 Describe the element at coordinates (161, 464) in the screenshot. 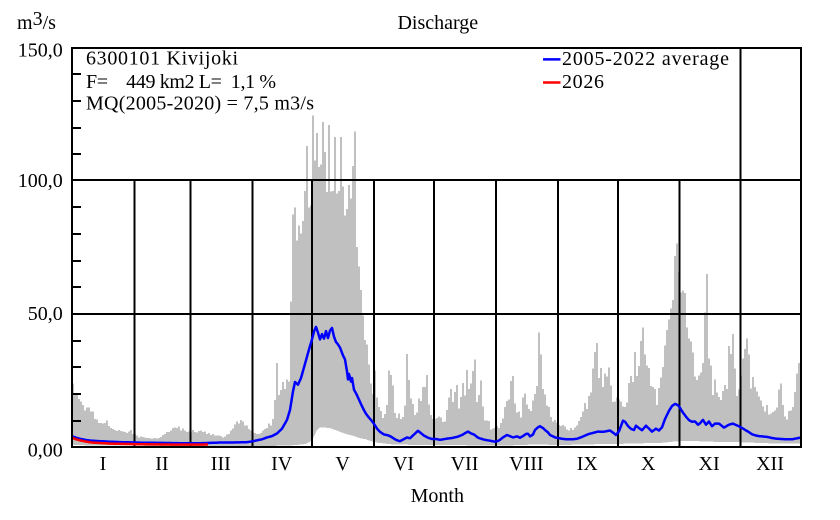

I see `svg-text: II` at that location.